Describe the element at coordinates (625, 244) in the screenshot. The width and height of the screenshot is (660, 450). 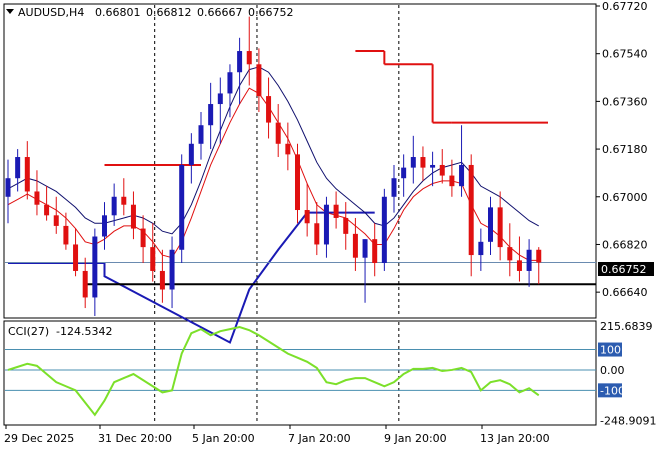
I see `price-tick-label: 0.66820` at that location.